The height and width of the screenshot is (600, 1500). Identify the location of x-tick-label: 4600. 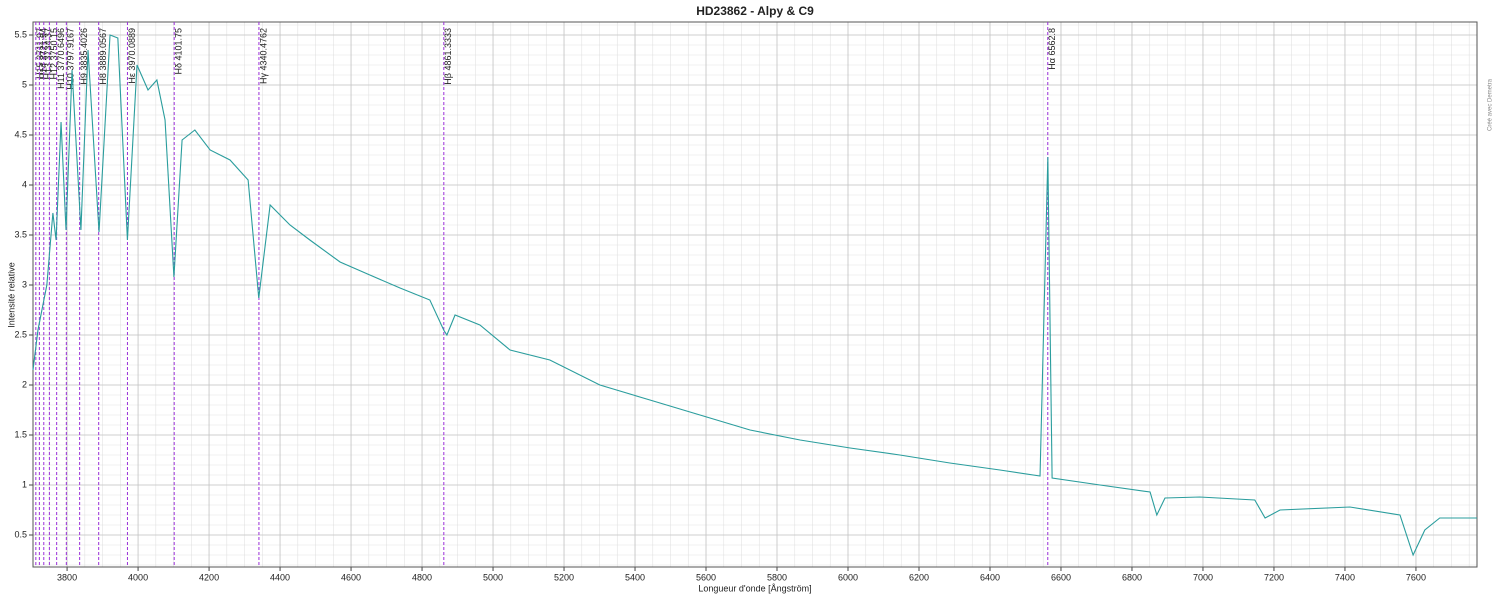
(351, 577).